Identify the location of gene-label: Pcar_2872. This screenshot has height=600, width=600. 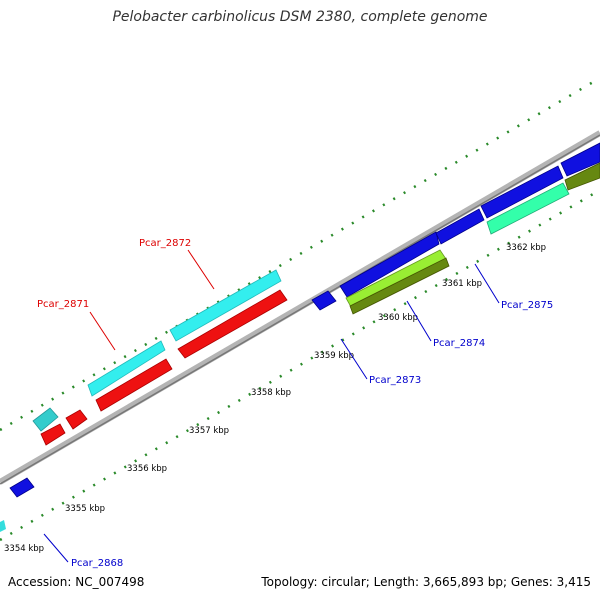
(165, 243).